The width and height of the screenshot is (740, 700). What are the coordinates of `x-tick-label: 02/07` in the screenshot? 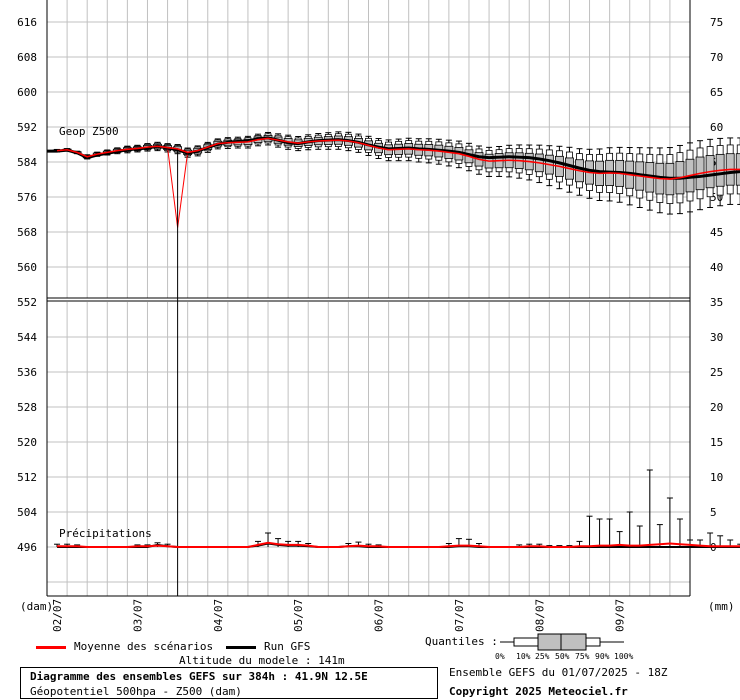 It's located at (57, 615).